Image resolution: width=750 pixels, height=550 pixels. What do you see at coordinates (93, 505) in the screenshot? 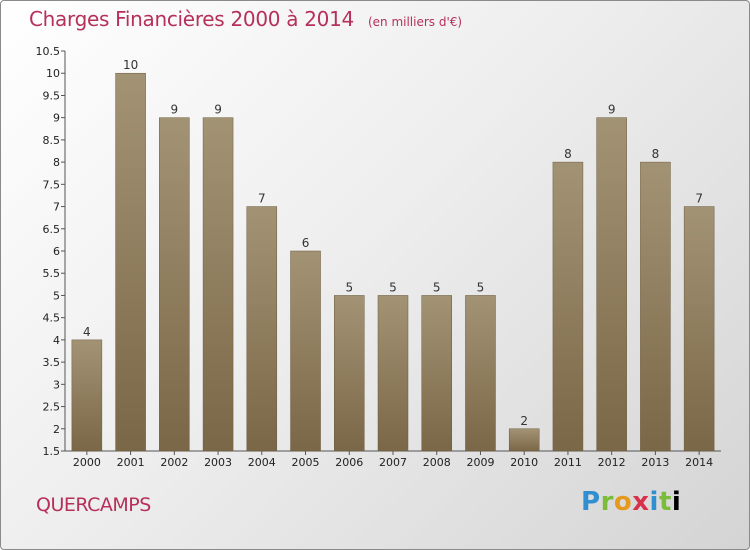
I see `commune-name: QUERCAMPS` at bounding box center [93, 505].